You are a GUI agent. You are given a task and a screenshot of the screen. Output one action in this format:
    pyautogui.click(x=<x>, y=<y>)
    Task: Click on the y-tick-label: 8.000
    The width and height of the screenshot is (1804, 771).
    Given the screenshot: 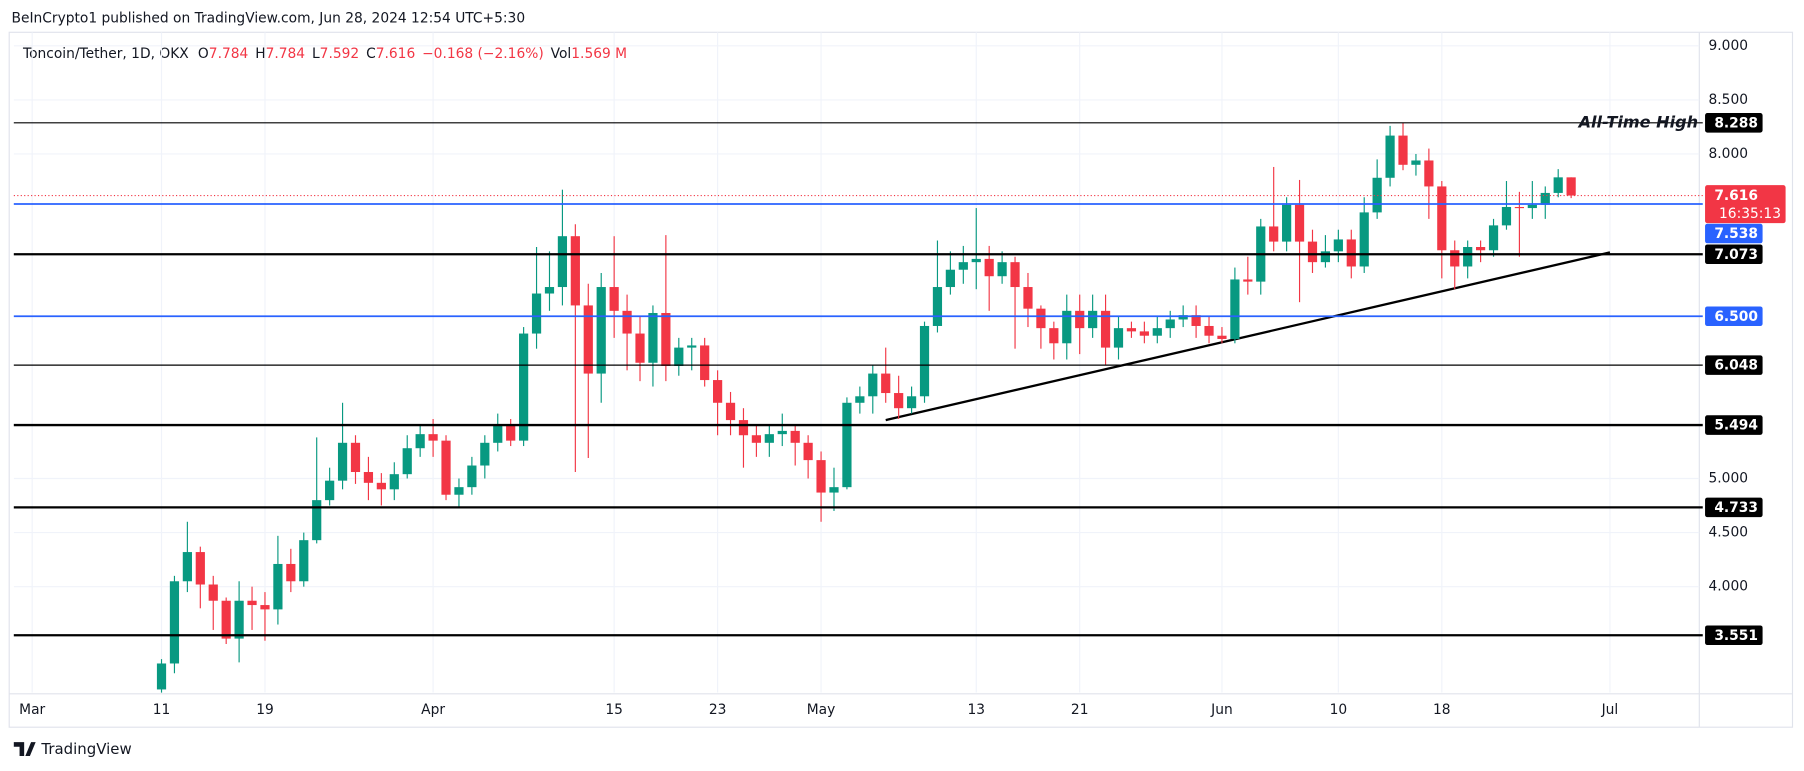 What is the action you would take?
    pyautogui.click(x=1729, y=154)
    